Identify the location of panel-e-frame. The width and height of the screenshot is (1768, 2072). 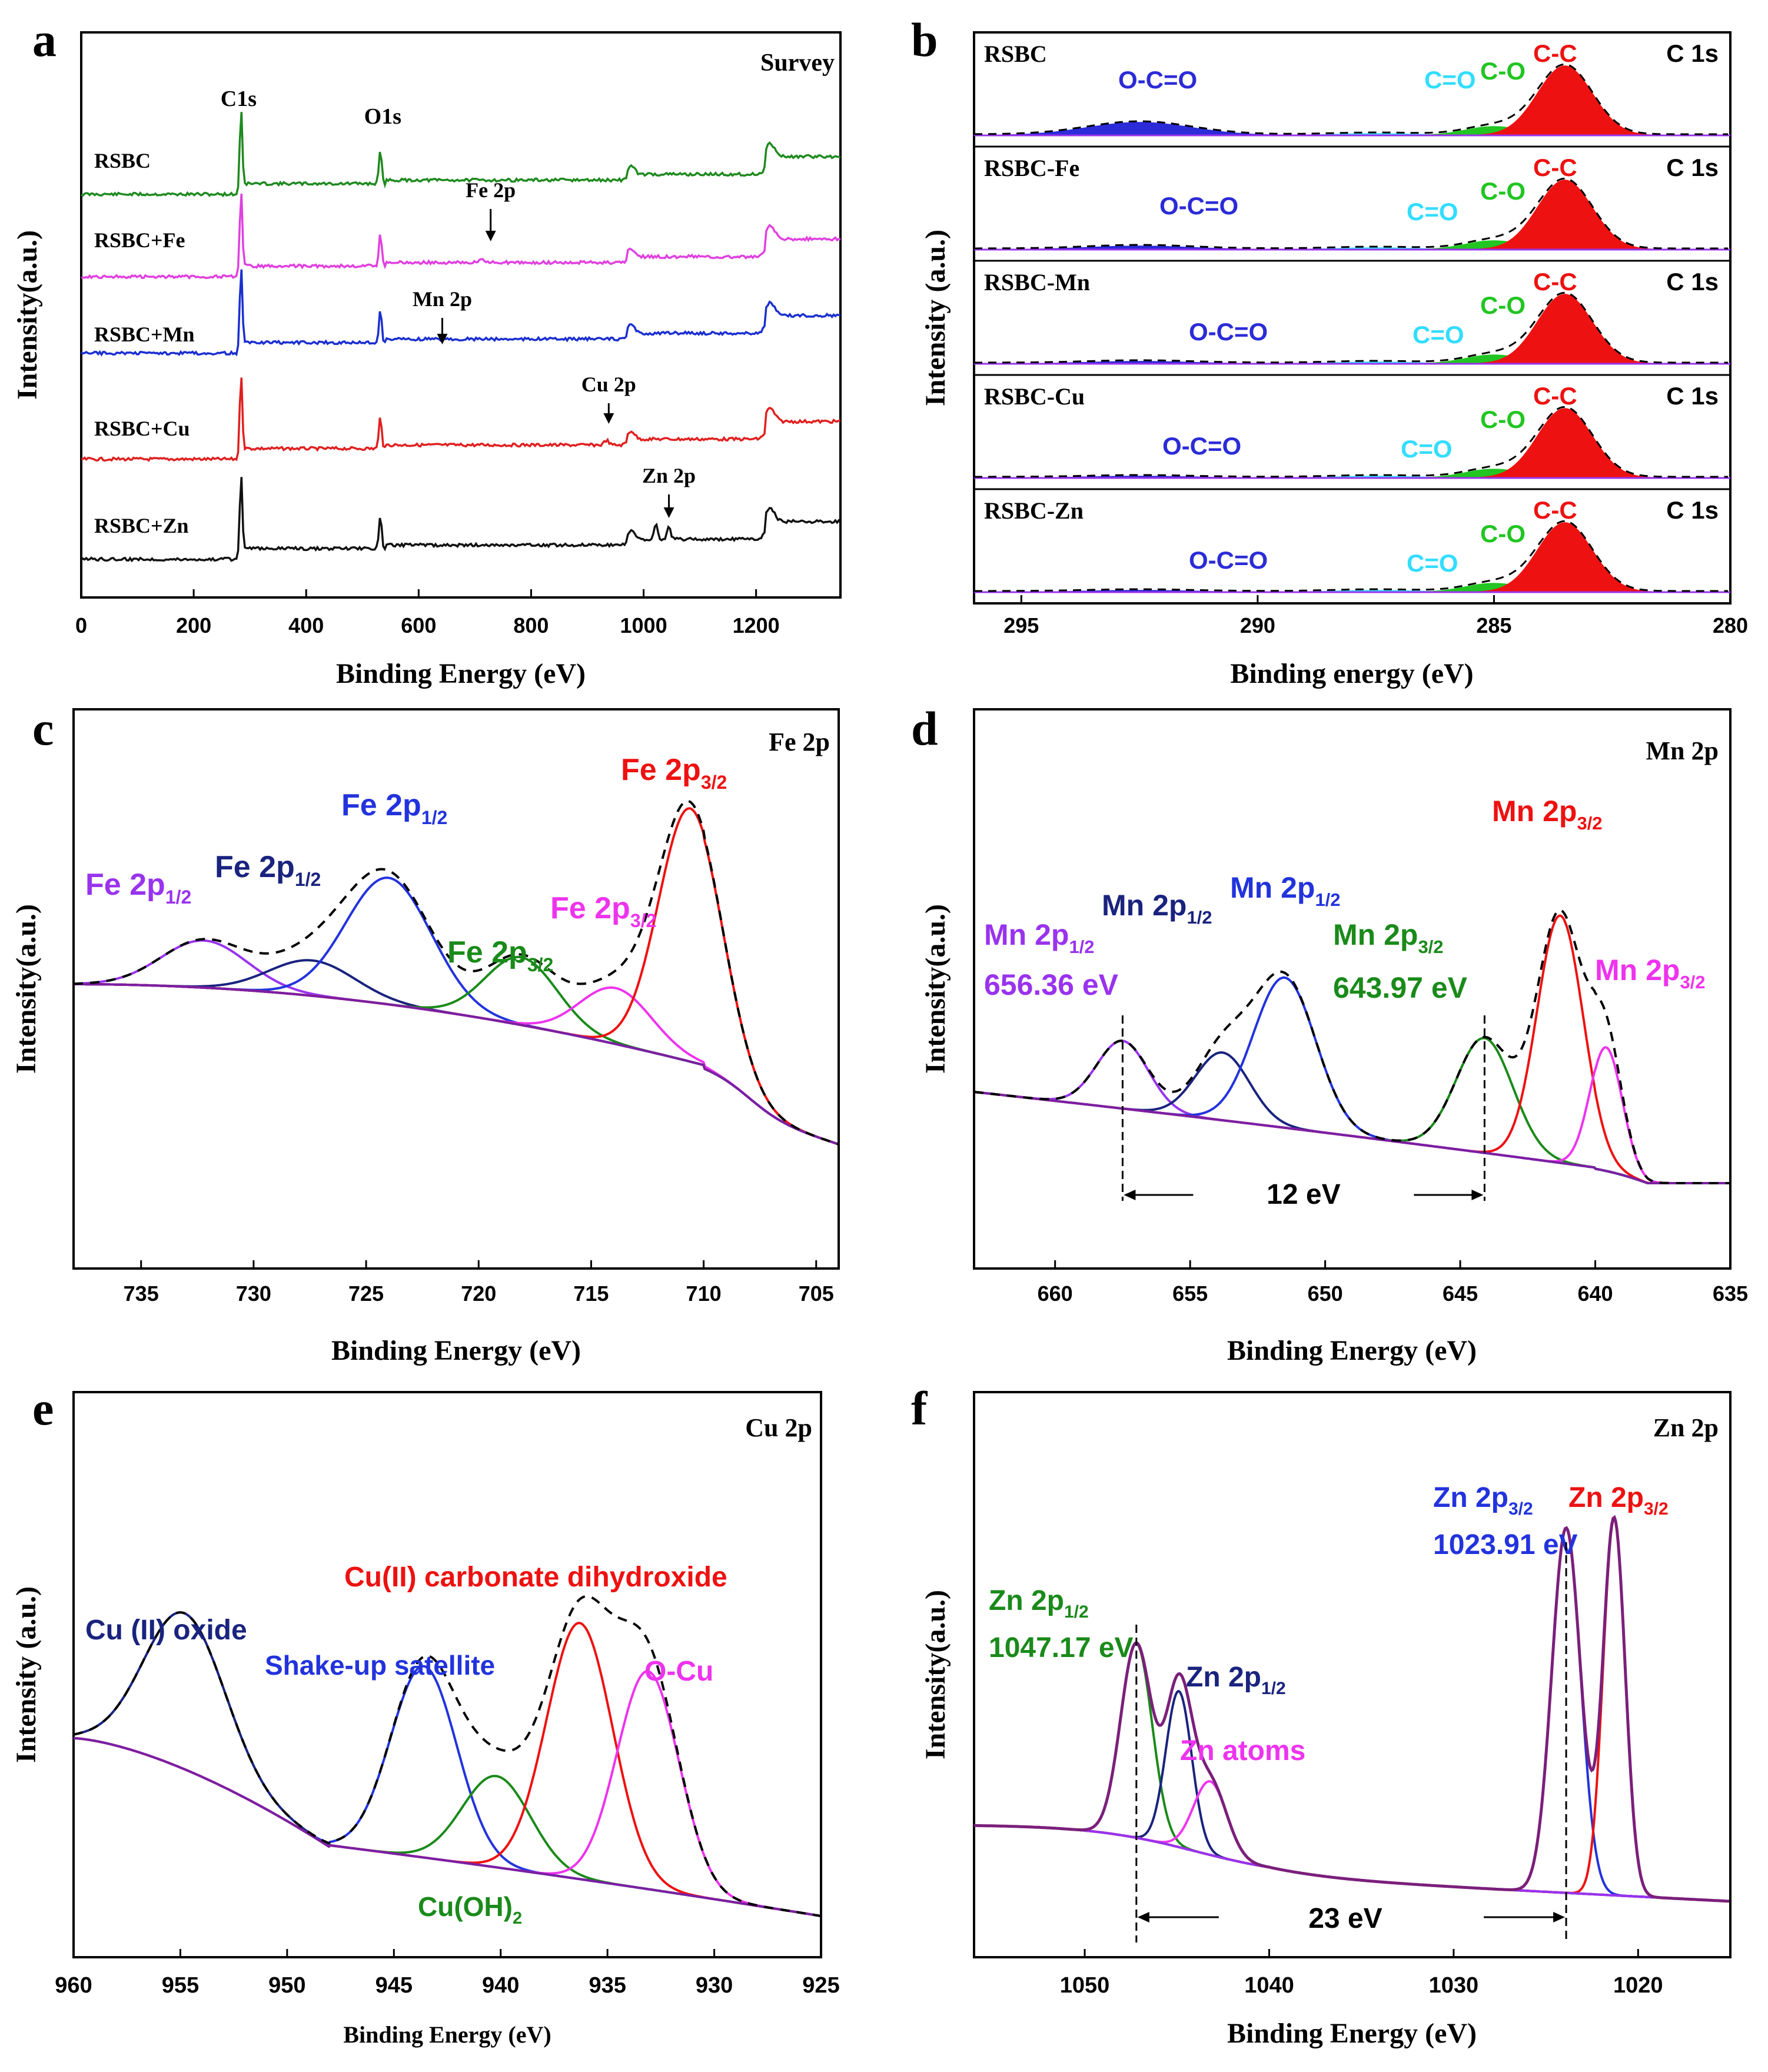
(447, 1674).